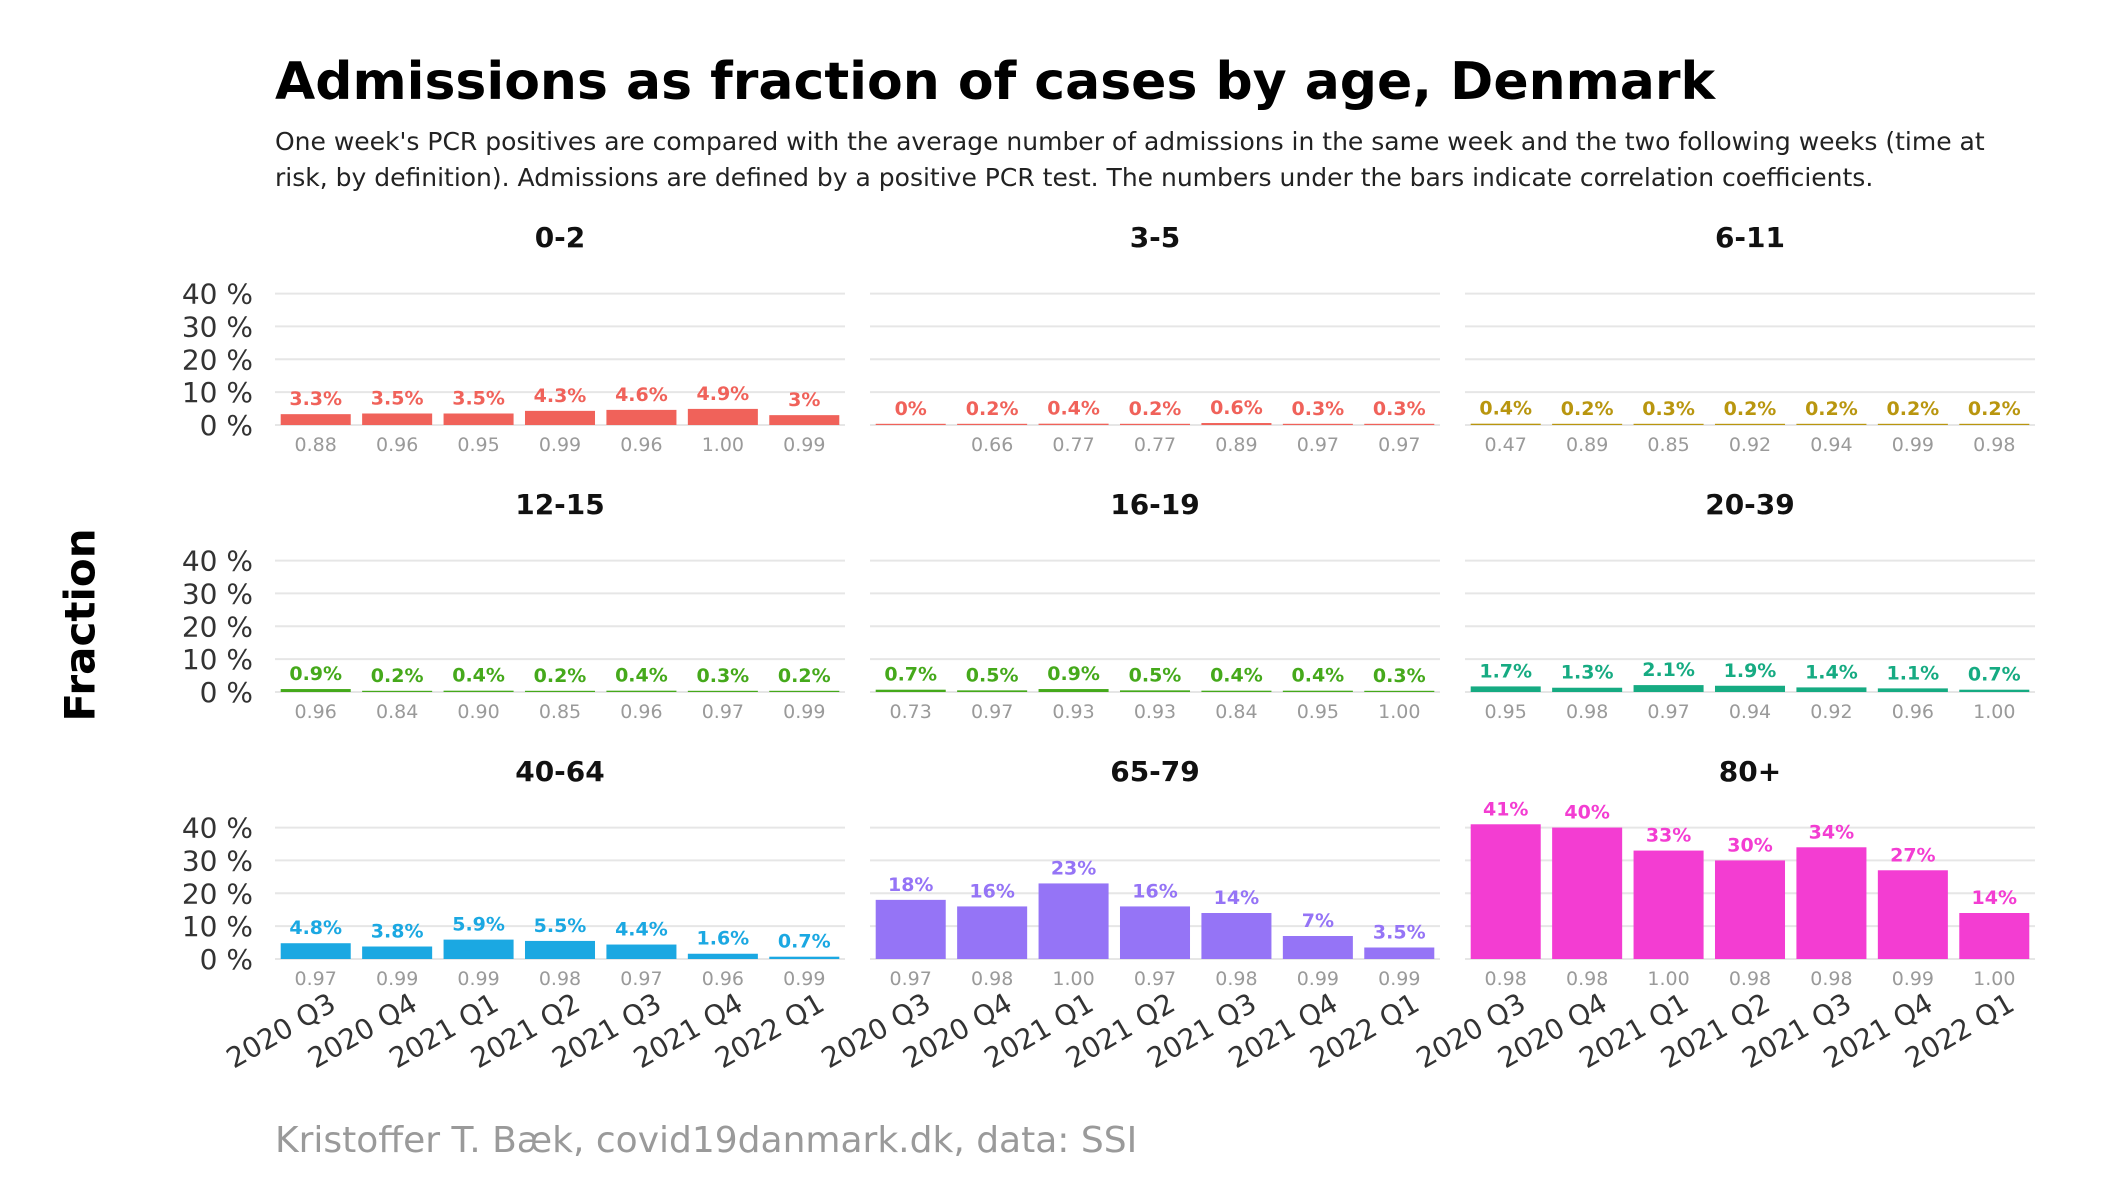 This screenshot has width=2125, height=1181. Describe the element at coordinates (316, 445) in the screenshot. I see `correlation-label: 0.88` at that location.